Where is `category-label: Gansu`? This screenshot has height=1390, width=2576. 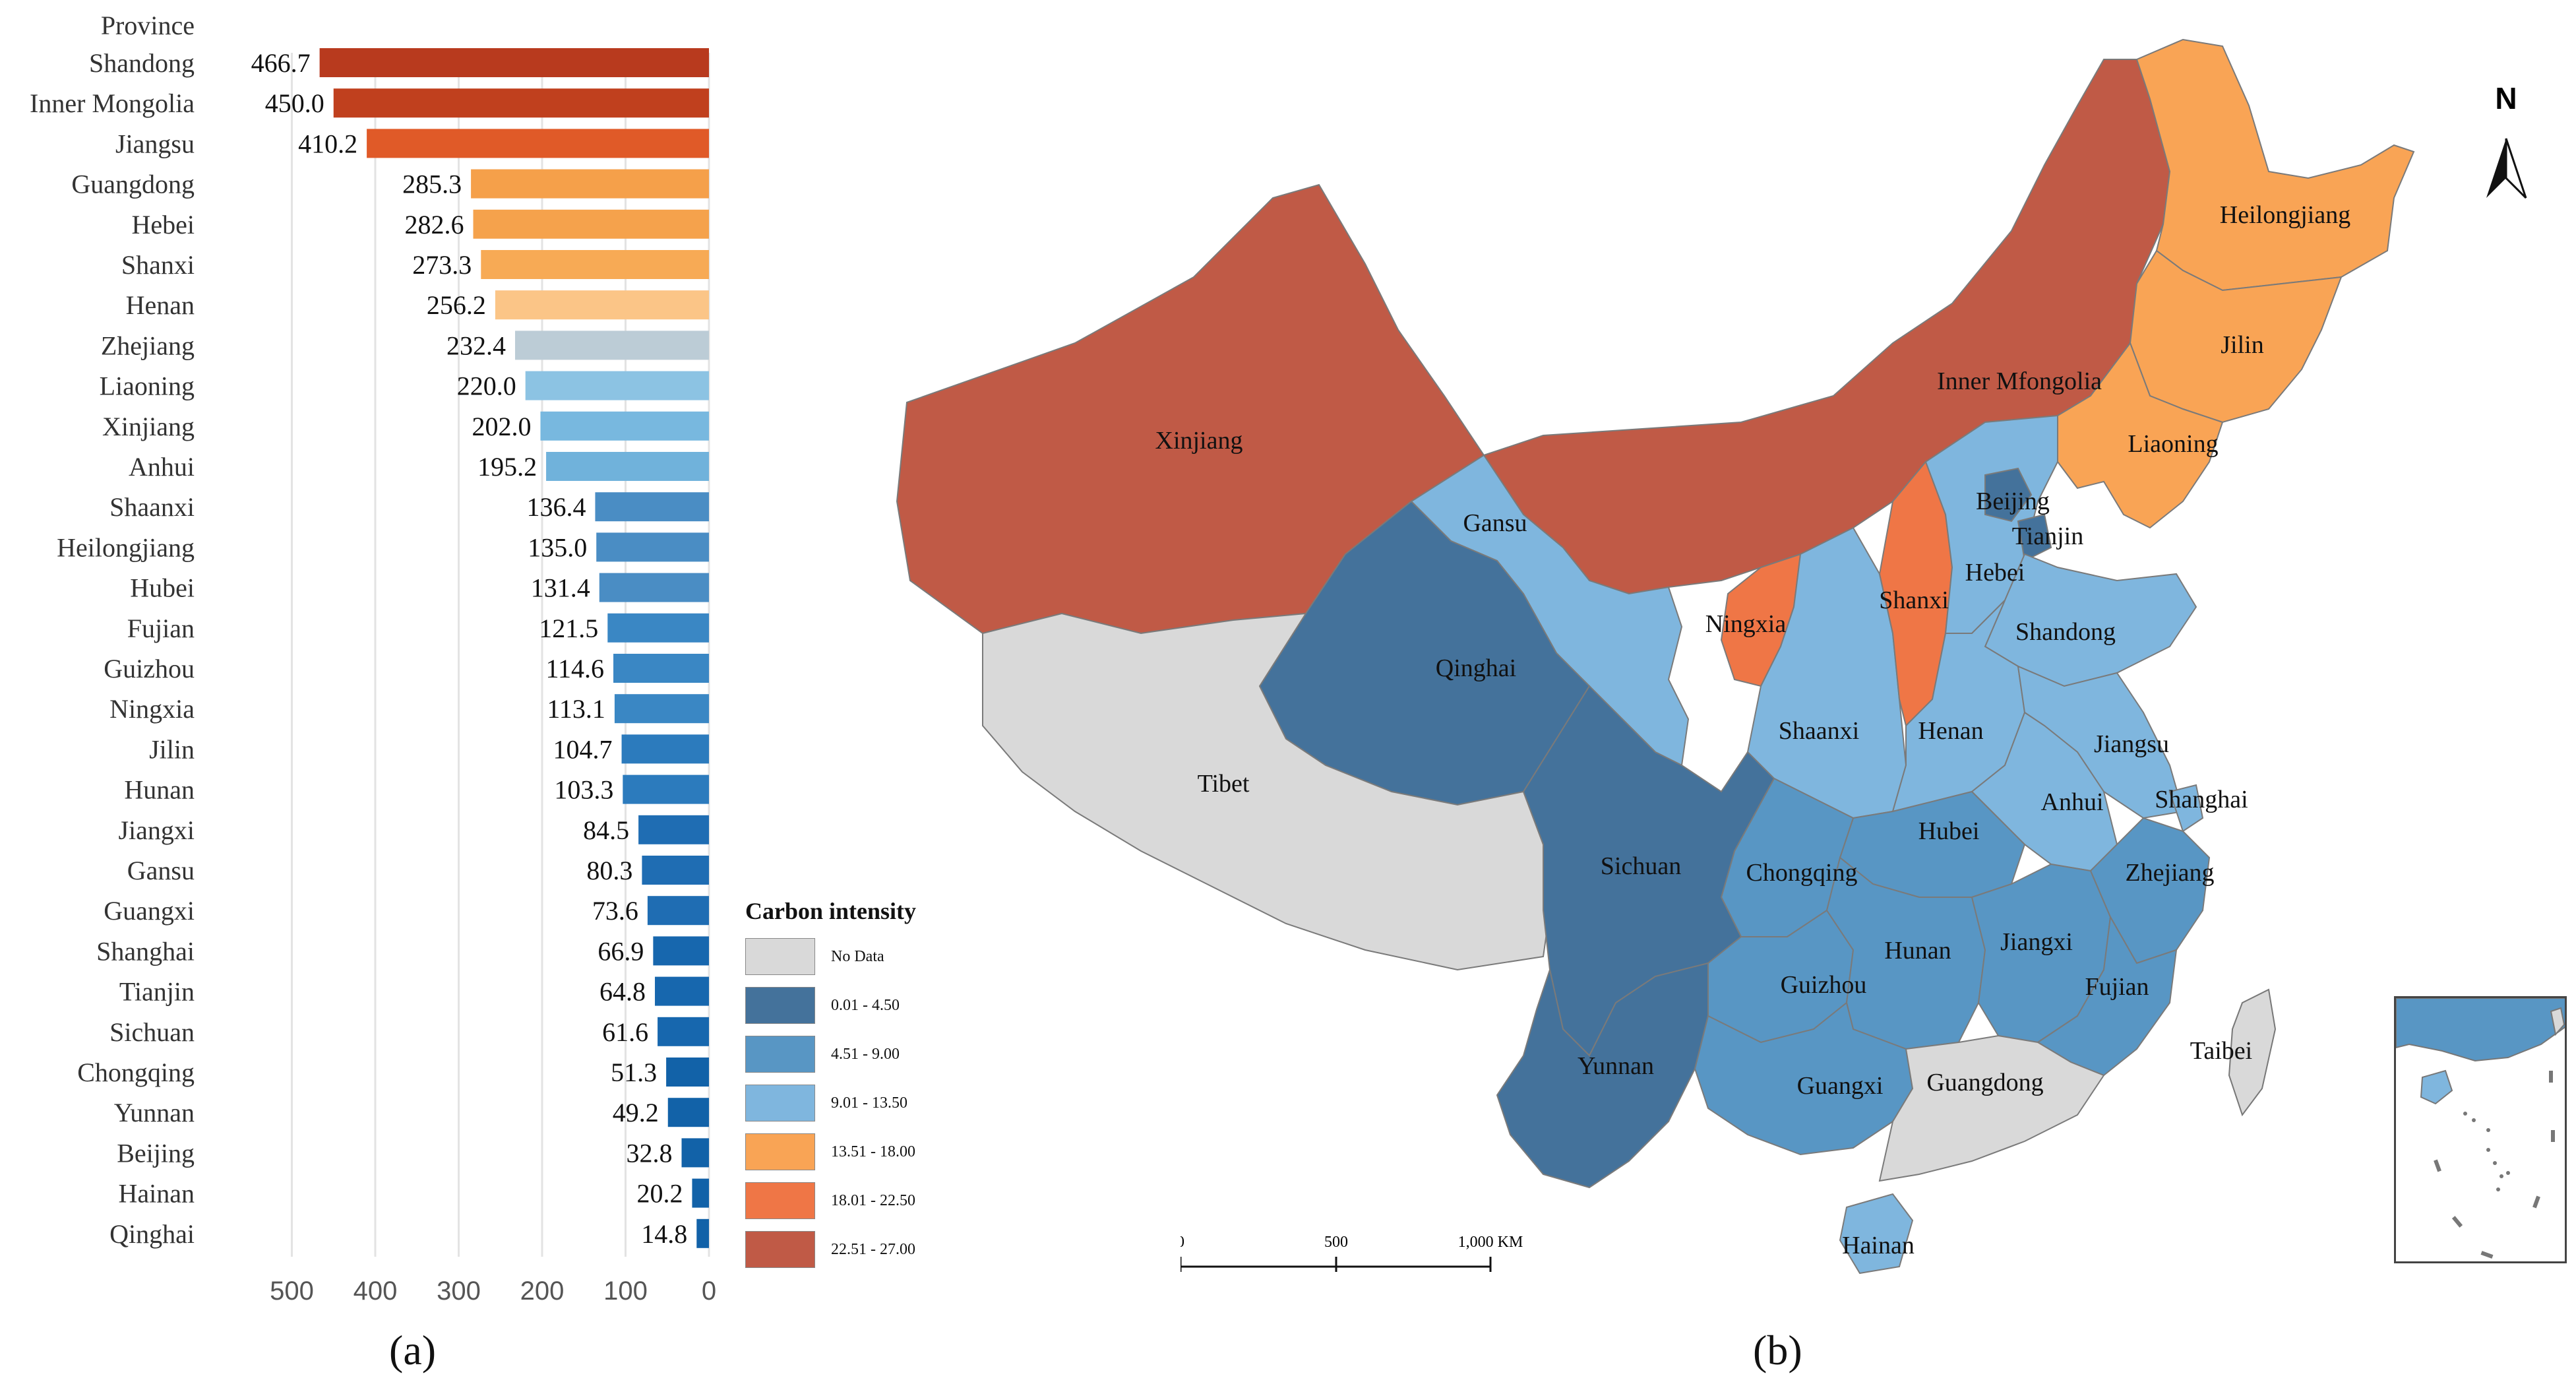 category-label: Gansu is located at coordinates (161, 870).